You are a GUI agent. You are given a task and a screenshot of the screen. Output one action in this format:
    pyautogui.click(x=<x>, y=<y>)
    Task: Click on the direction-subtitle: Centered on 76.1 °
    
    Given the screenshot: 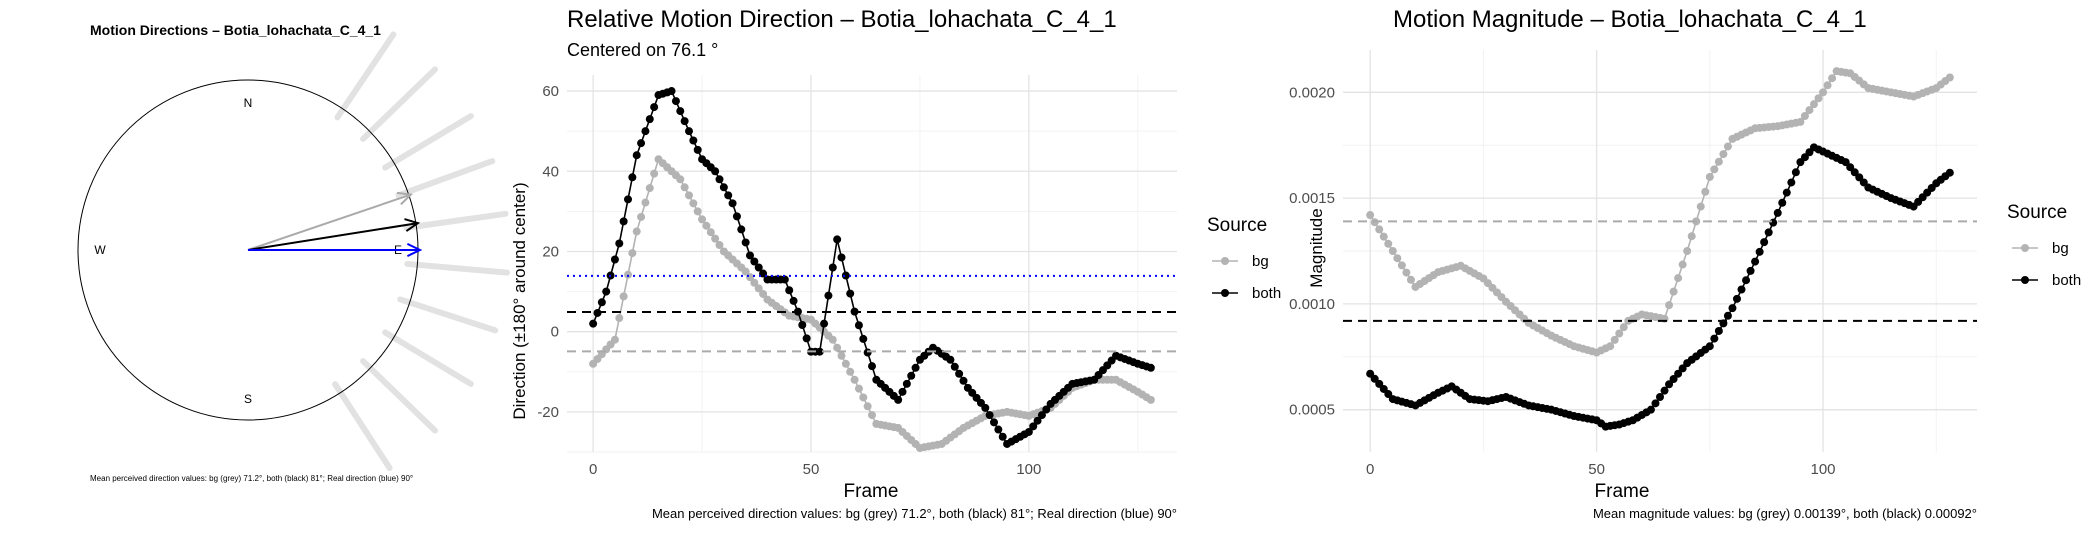 What is the action you would take?
    pyautogui.click(x=642, y=50)
    